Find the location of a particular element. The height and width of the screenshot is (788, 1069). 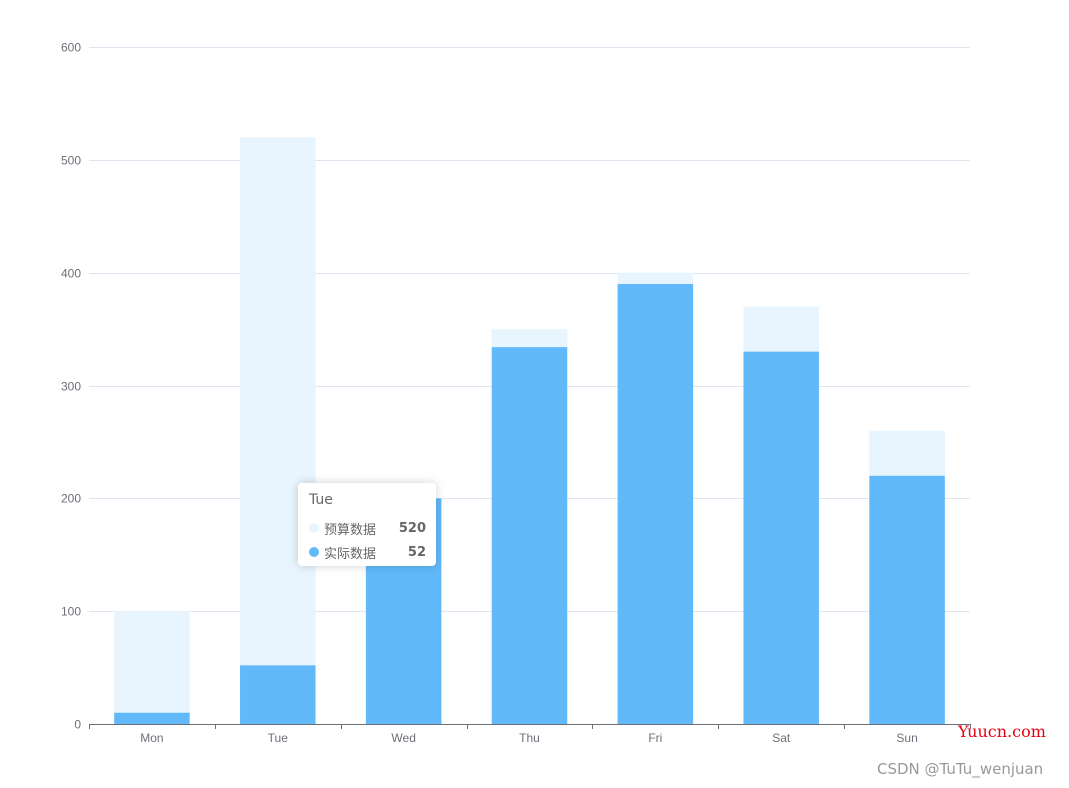

legend-dot-actual is located at coordinates (314, 552).